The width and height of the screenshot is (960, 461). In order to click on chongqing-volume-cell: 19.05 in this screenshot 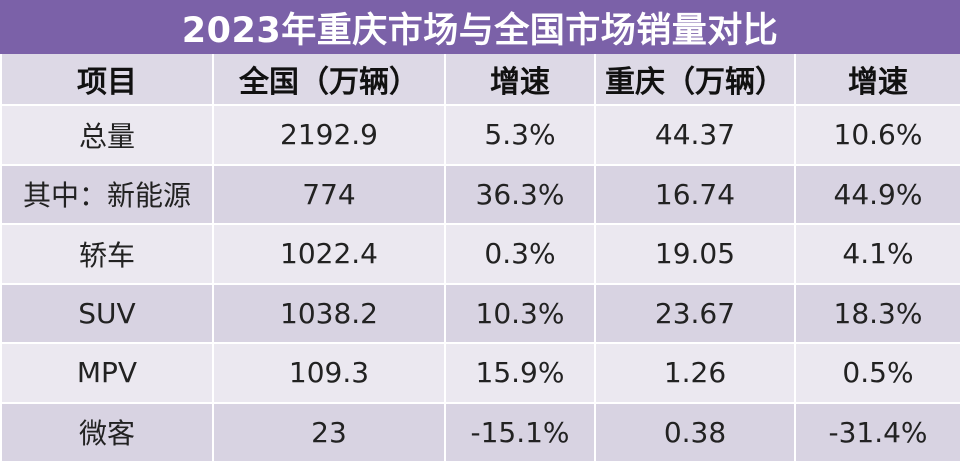, I will do `click(695, 254)`.